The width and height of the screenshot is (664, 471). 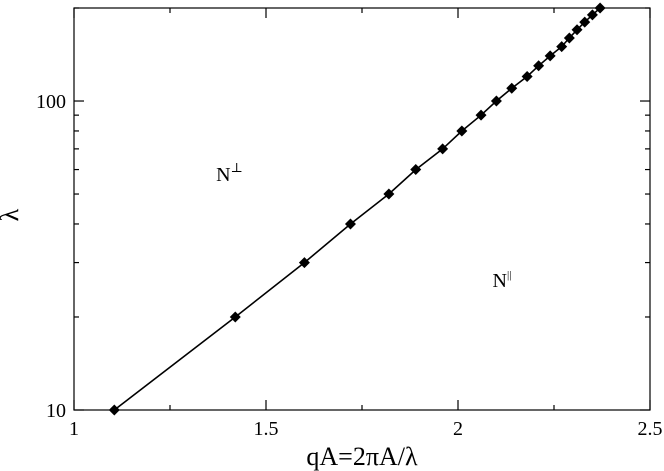 I want to click on x-tick-label: 2.5, so click(x=650, y=429).